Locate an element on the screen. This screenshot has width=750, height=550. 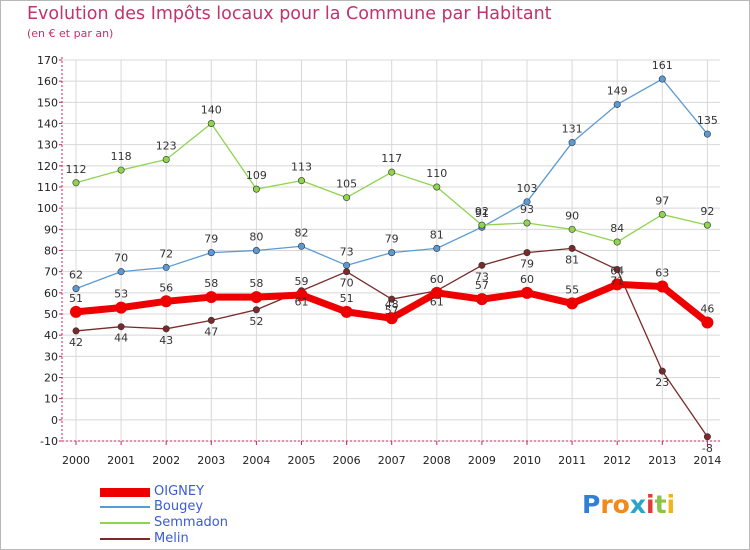
data-label-oigney: 53 is located at coordinates (121, 294).